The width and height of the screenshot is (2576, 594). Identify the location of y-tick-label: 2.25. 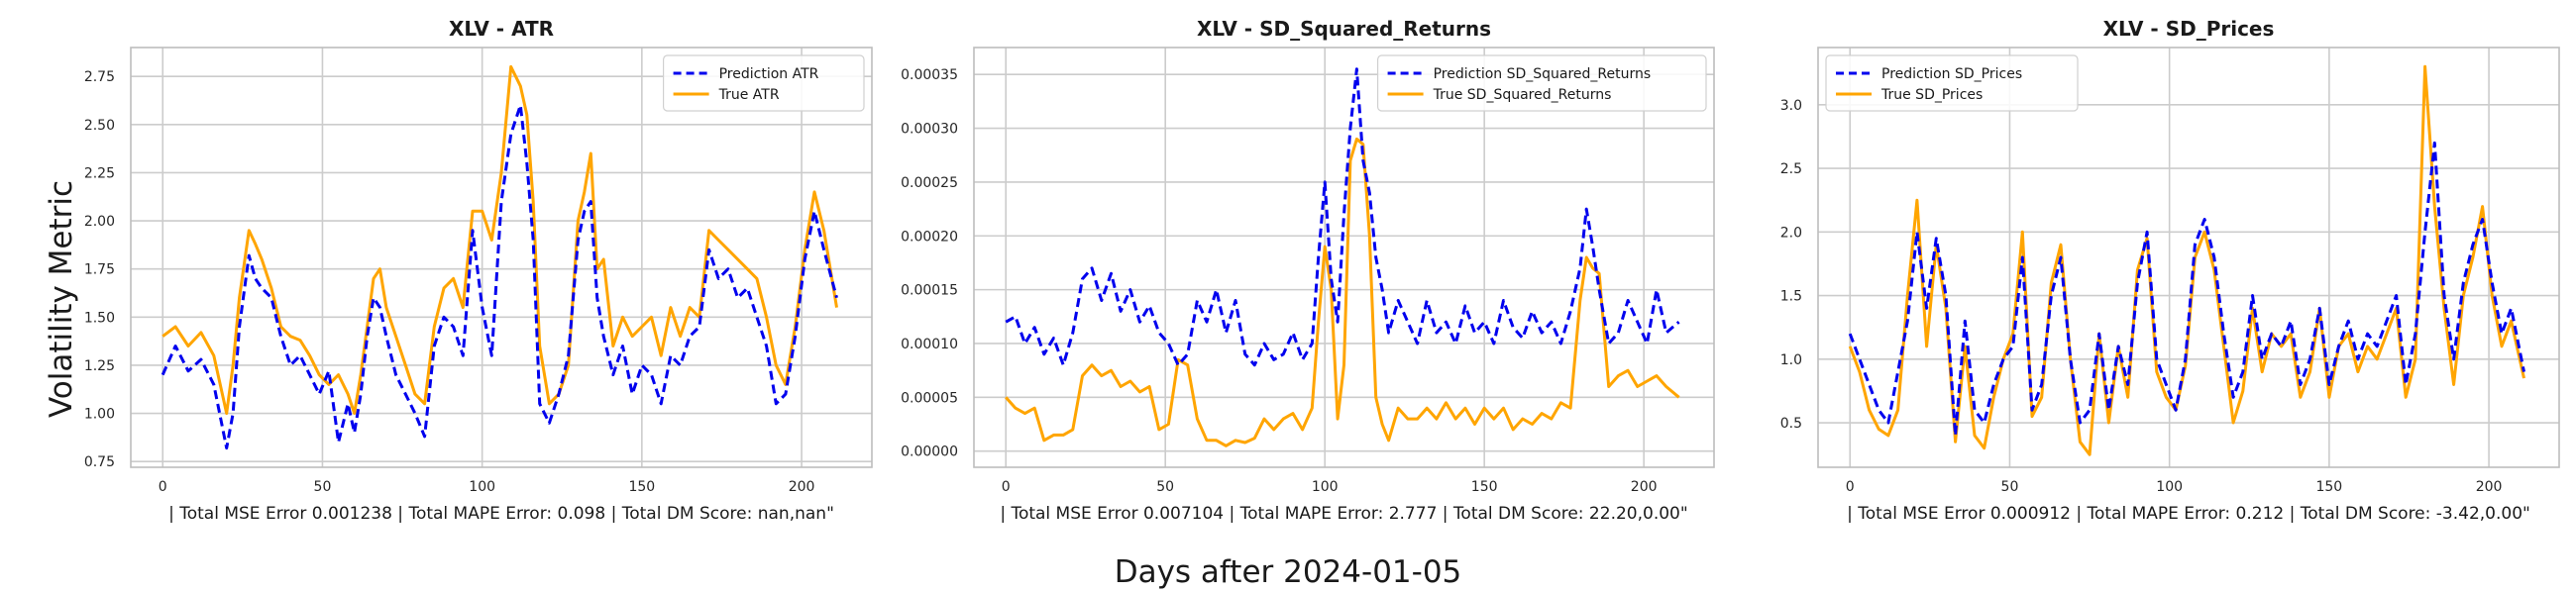
(100, 173).